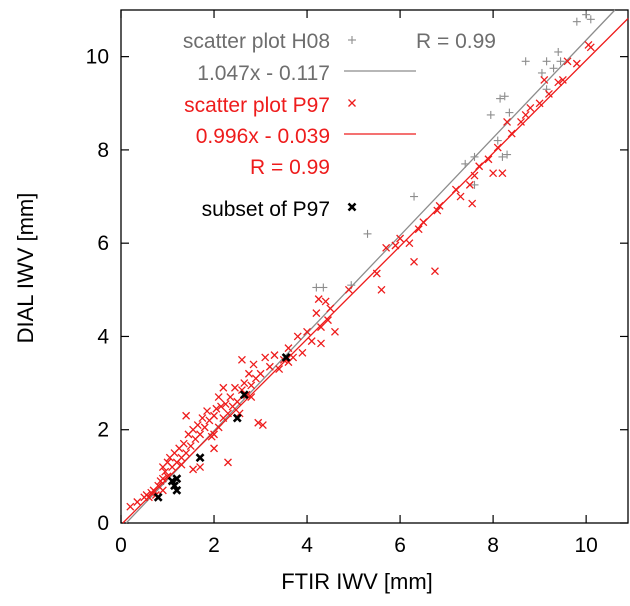 Image resolution: width=630 pixels, height=606 pixels. What do you see at coordinates (307, 545) in the screenshot?
I see `x-tick-label: 4` at bounding box center [307, 545].